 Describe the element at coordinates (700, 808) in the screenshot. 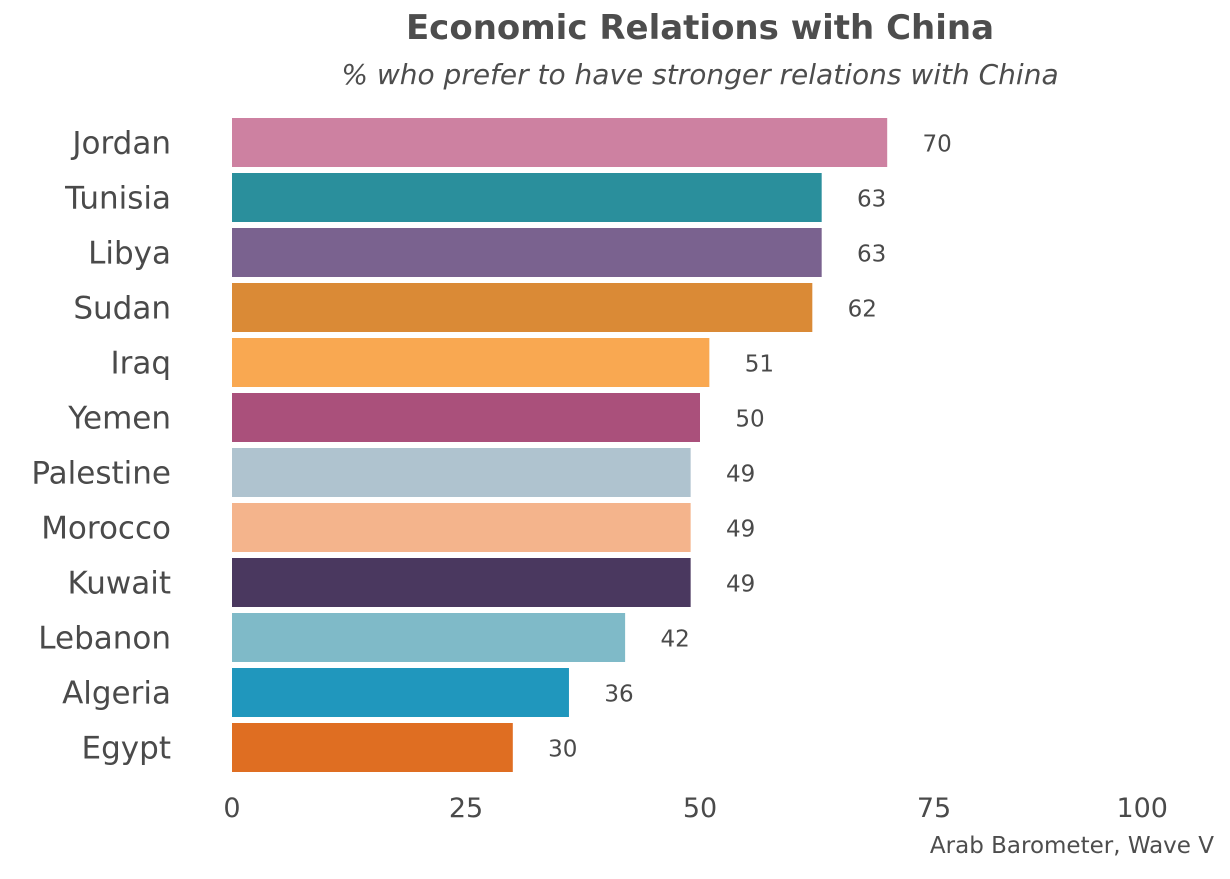

I see `x-tick-label-50: 50` at that location.